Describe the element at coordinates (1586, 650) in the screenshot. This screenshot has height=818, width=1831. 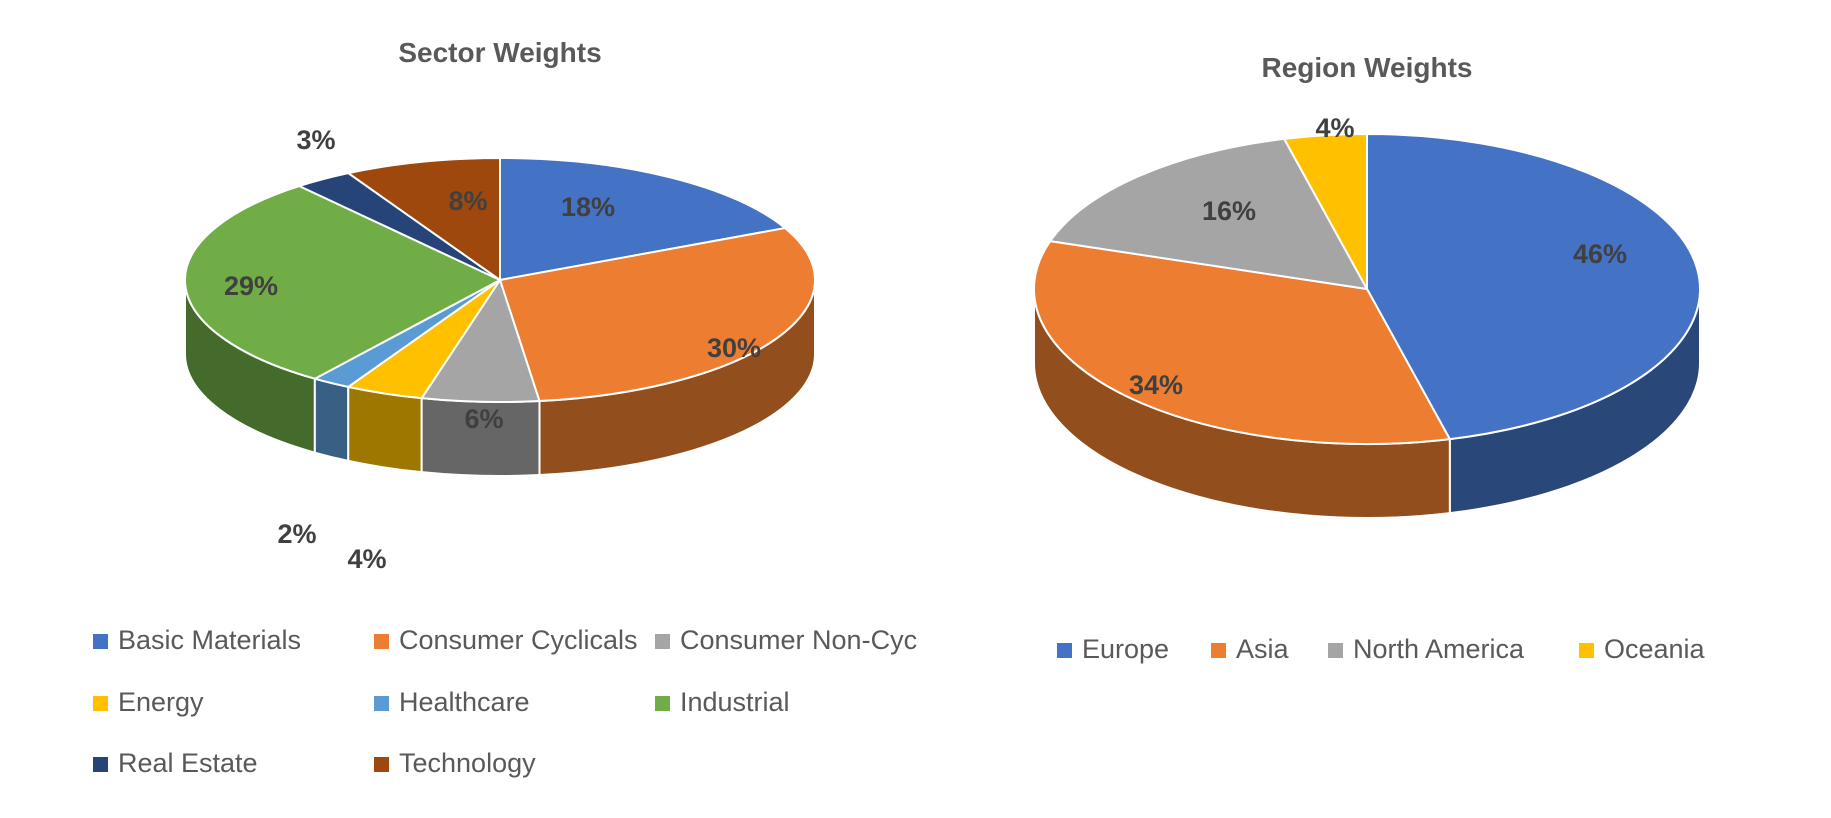
I see `legend-swatch-oceania` at that location.